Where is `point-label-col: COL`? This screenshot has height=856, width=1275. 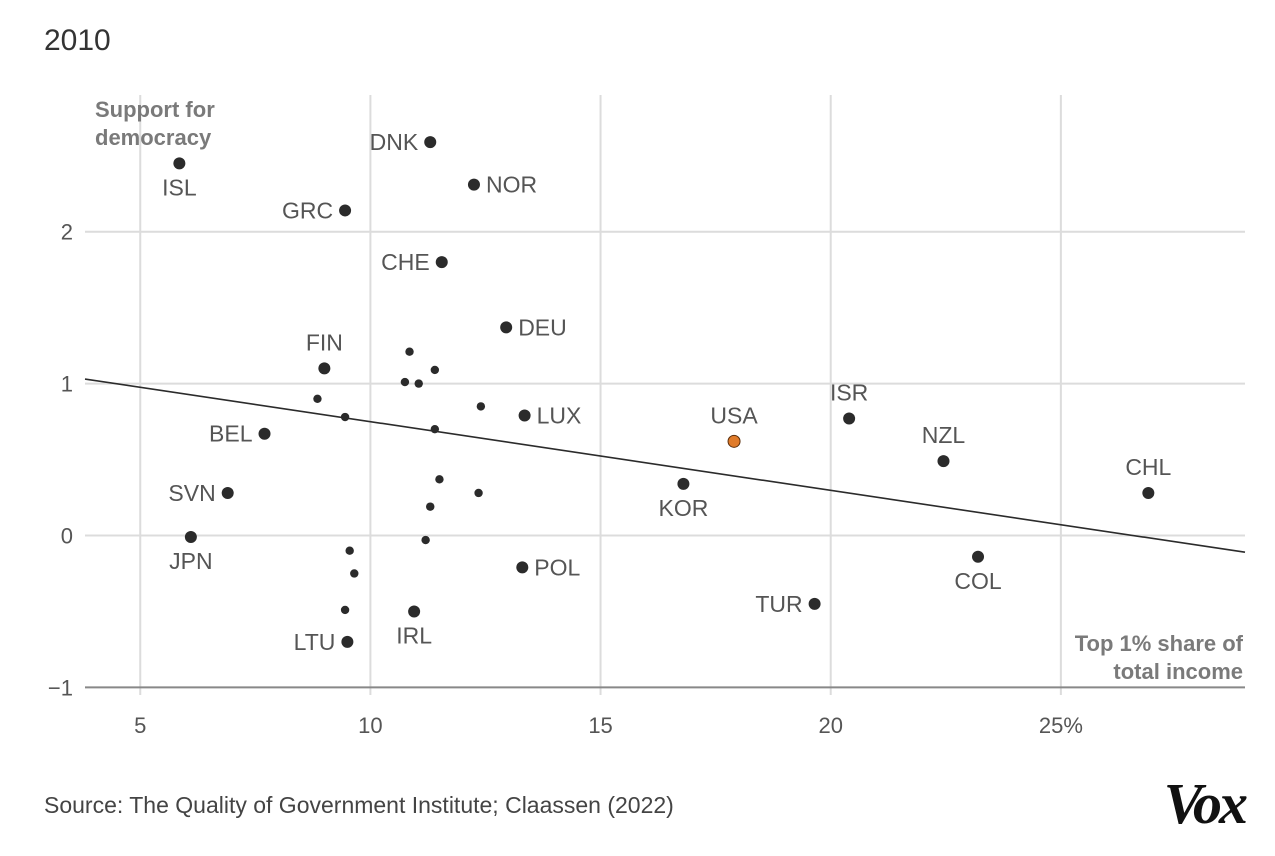 point-label-col: COL is located at coordinates (978, 581).